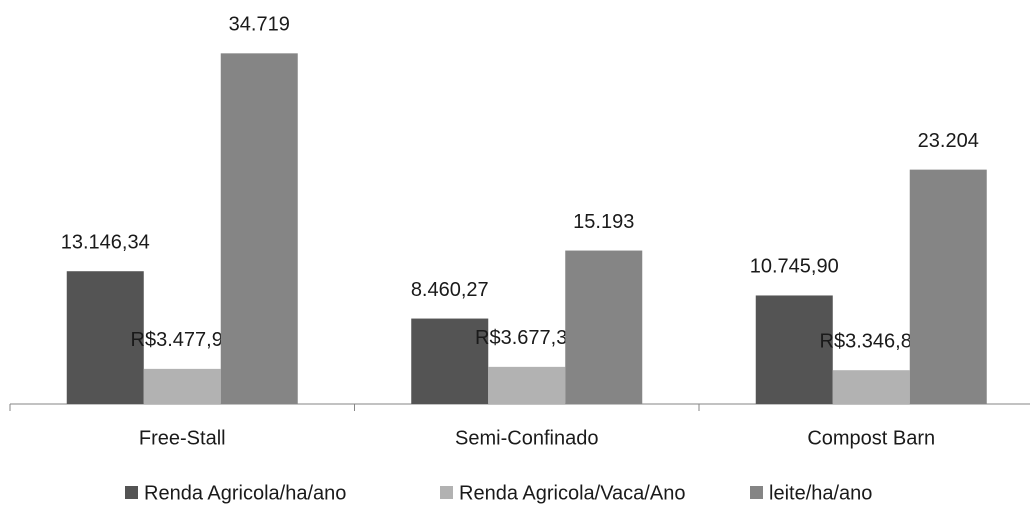 The height and width of the screenshot is (505, 1030). Describe the element at coordinates (526, 338) in the screenshot. I see `data-label: R$3.677,32` at that location.